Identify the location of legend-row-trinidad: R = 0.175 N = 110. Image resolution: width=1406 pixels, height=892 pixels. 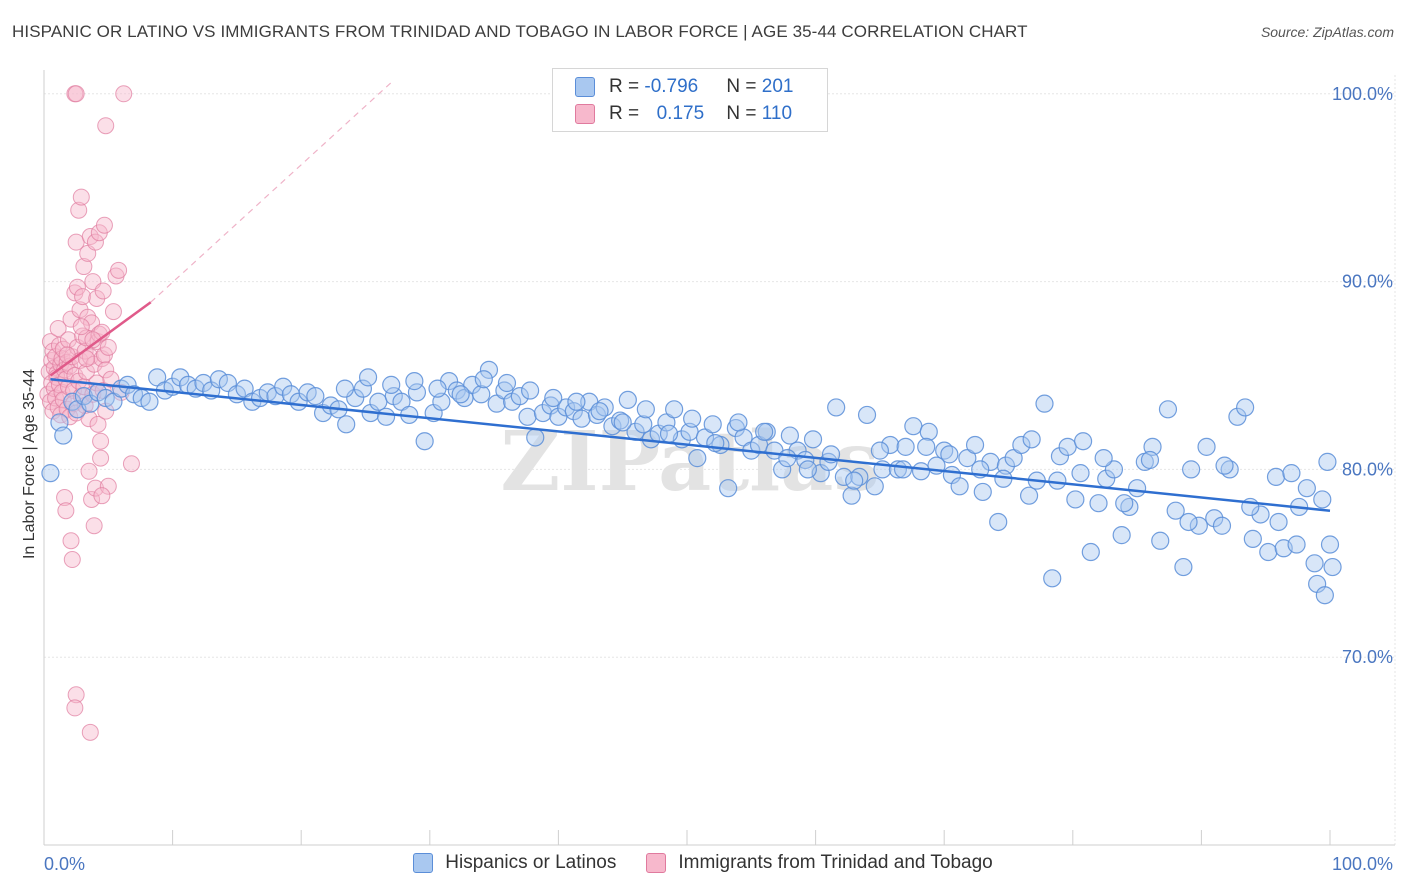
(683, 114).